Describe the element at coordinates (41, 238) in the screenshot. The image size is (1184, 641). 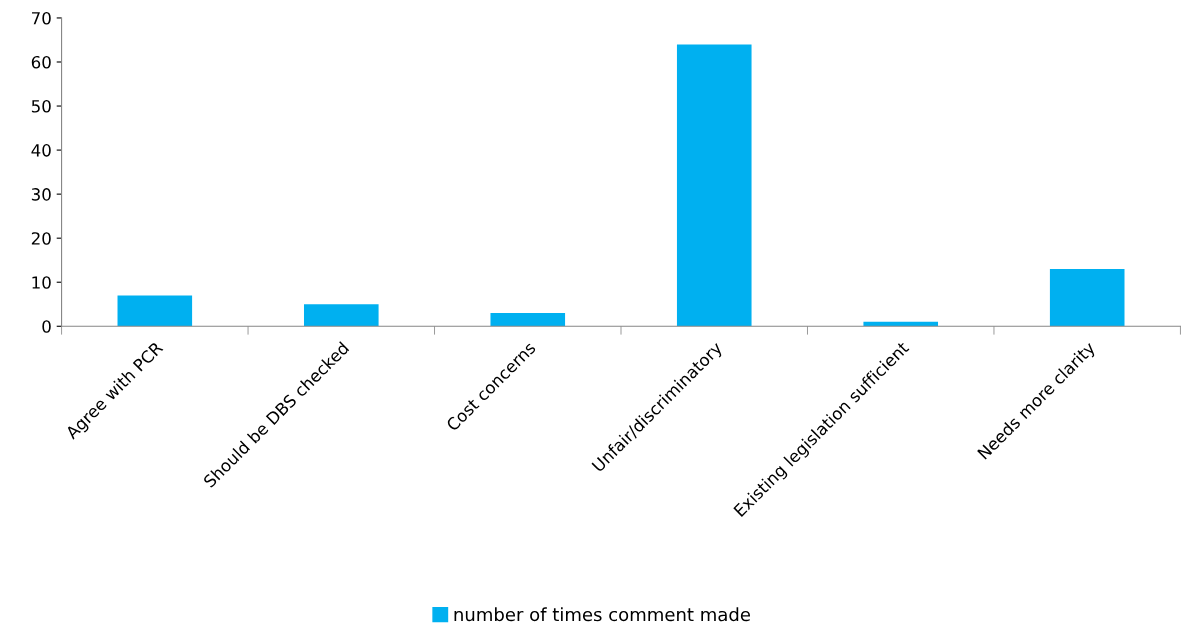
I see `y-tick-label: 20` at that location.